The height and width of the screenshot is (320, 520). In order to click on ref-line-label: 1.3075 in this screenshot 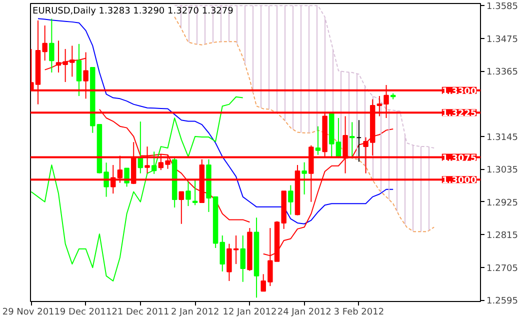, I will do `click(459, 159)`.